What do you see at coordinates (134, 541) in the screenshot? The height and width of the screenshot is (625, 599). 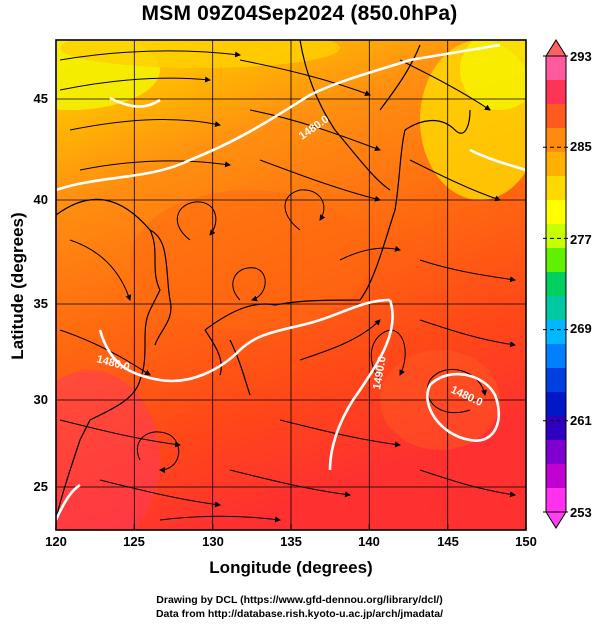 I see `x-tick-label: 125` at bounding box center [134, 541].